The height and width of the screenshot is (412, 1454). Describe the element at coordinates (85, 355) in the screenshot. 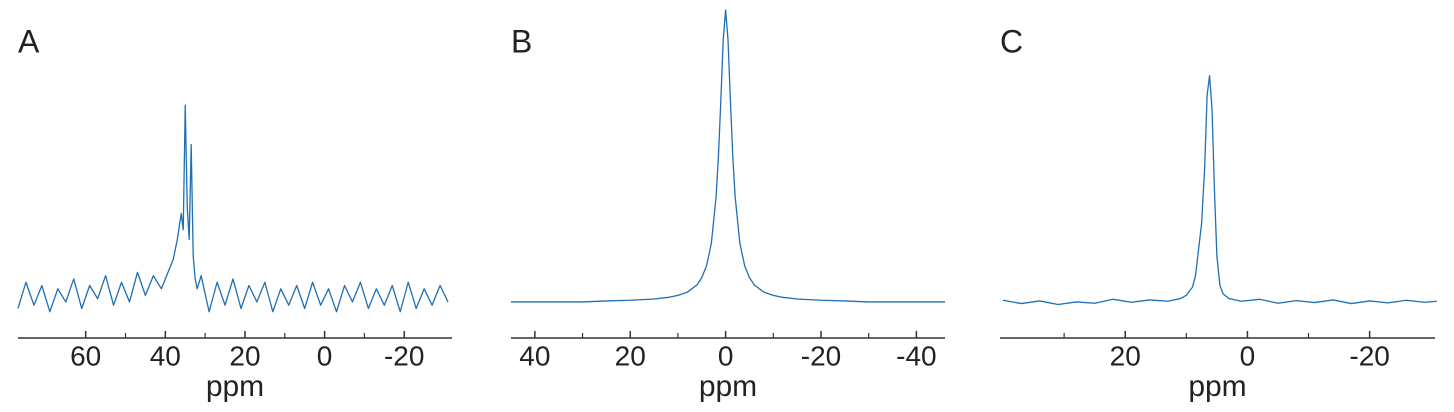

I see `x-tick-label: 60` at that location.